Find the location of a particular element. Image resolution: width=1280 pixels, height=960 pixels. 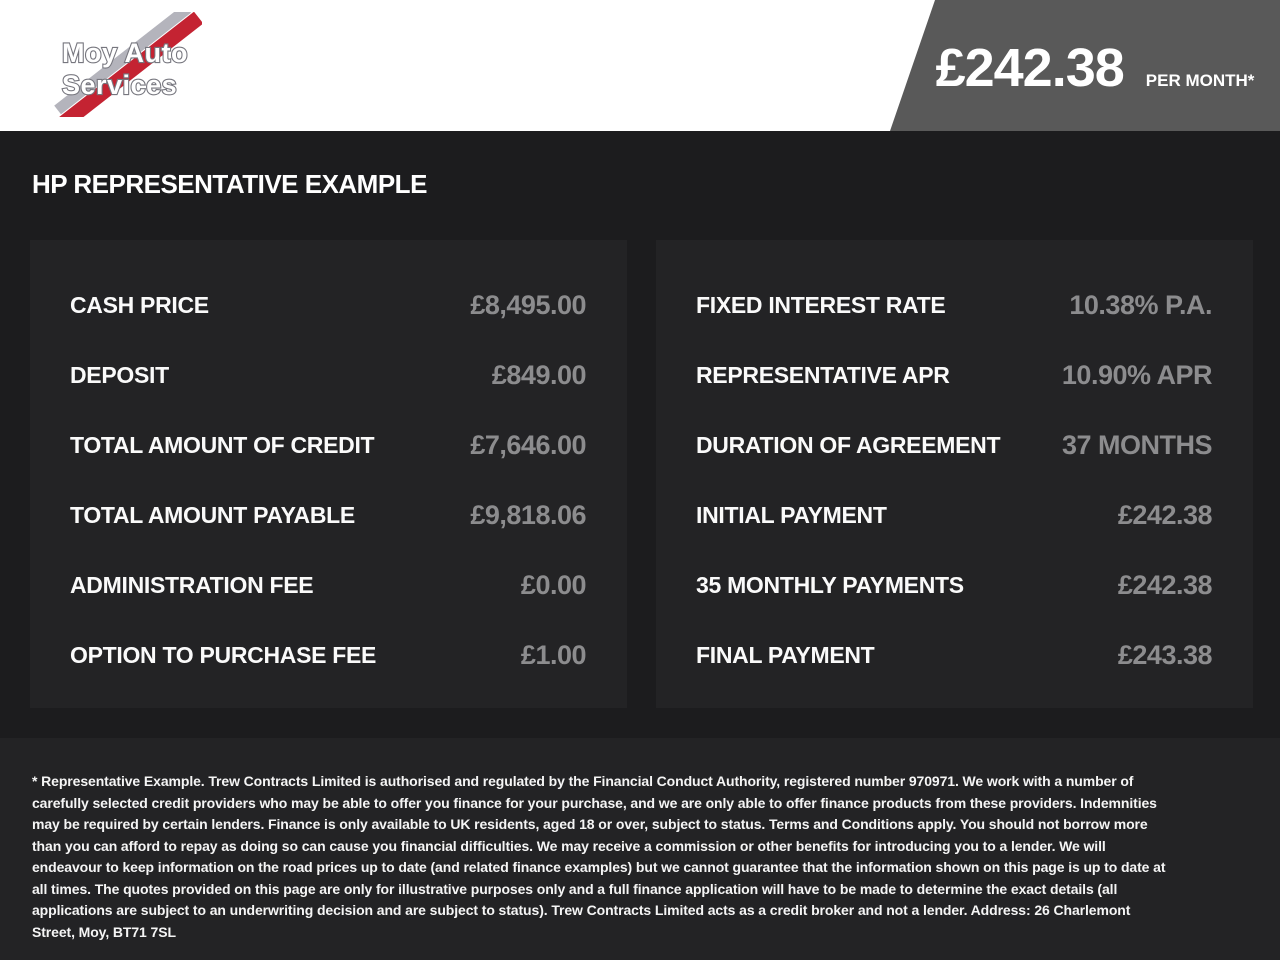

logo-text-line2: Services is located at coordinates (119, 85).